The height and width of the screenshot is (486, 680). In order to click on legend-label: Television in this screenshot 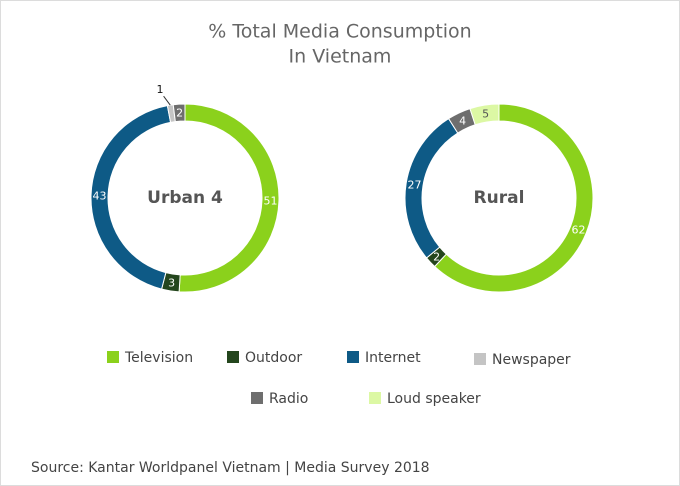, I will do `click(158, 358)`.